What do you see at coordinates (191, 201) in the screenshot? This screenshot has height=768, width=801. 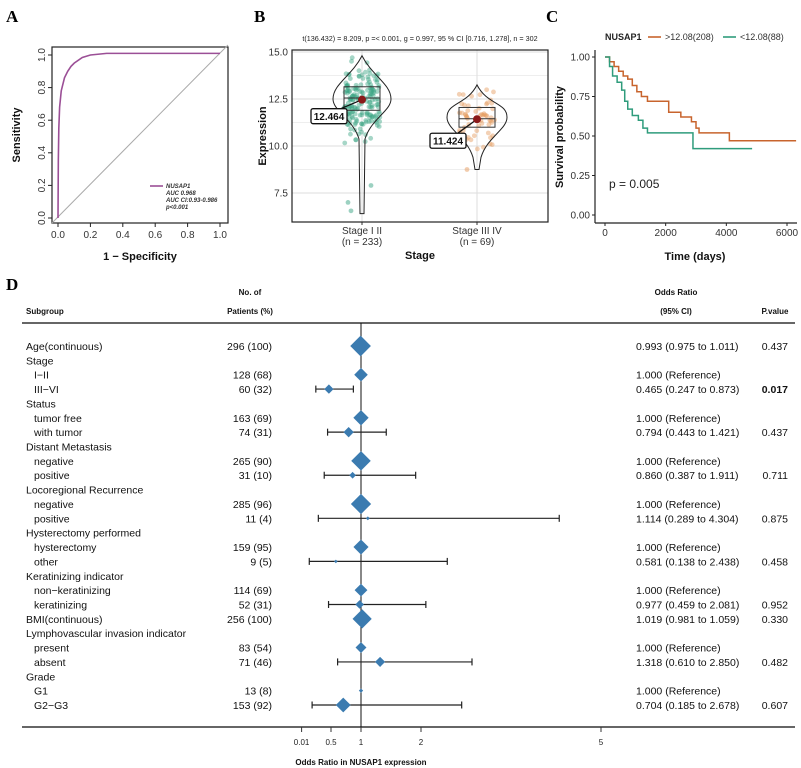 I see `legend-entry: AUC CI:0.93-0.986` at bounding box center [191, 201].